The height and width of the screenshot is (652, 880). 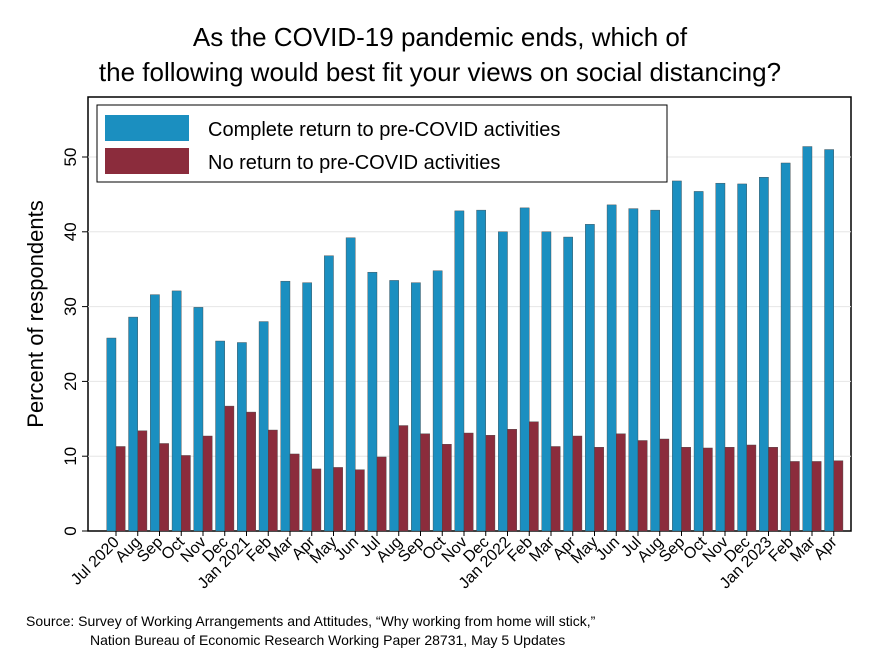 What do you see at coordinates (70, 306) in the screenshot?
I see `y-tick-label: 30` at bounding box center [70, 306].